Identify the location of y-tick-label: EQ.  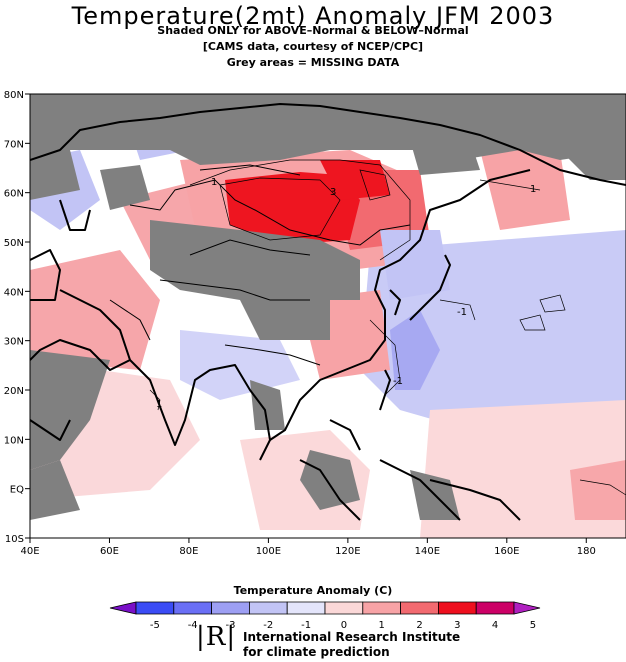
(17, 490).